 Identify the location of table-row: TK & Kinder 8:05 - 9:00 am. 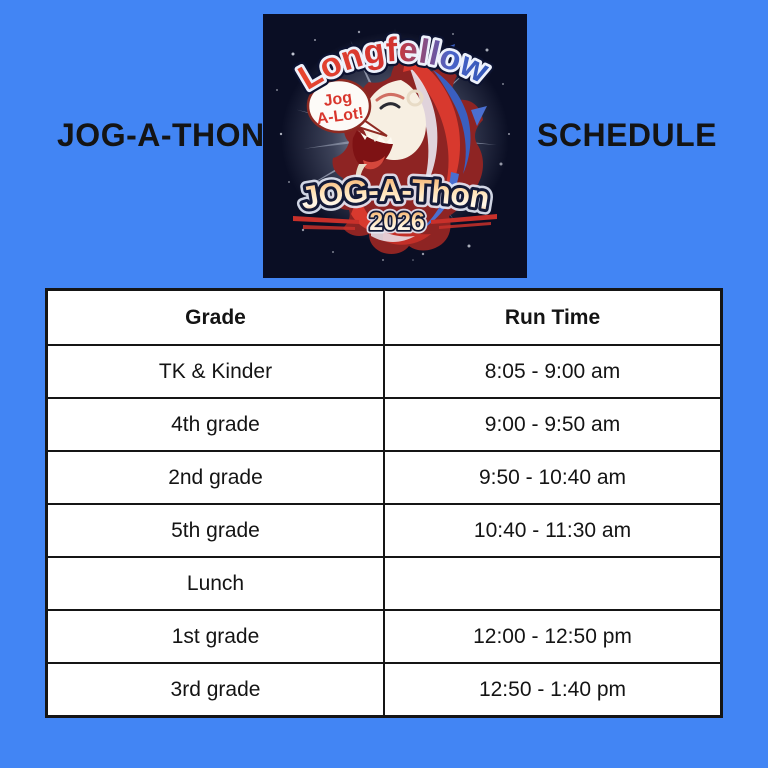
(384, 371).